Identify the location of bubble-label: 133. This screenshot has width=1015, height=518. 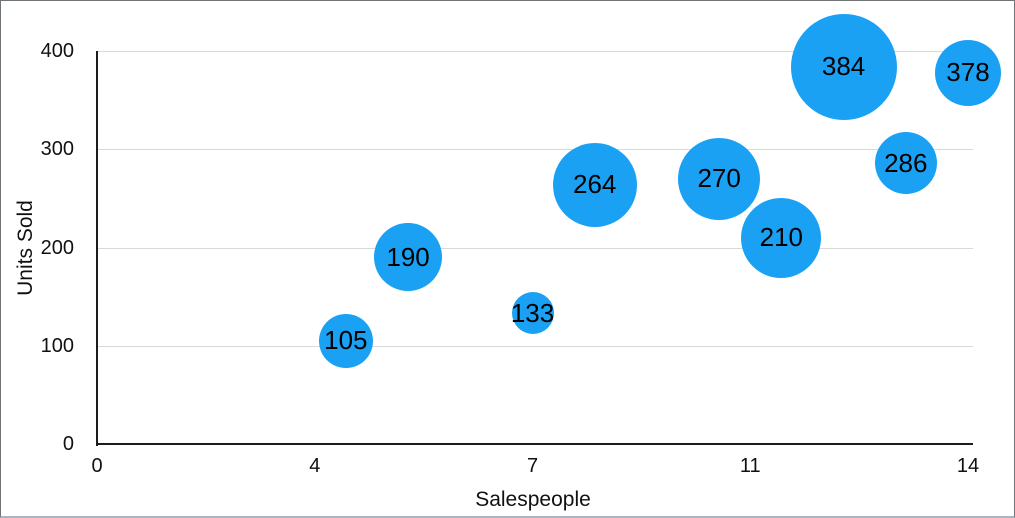
(532, 312).